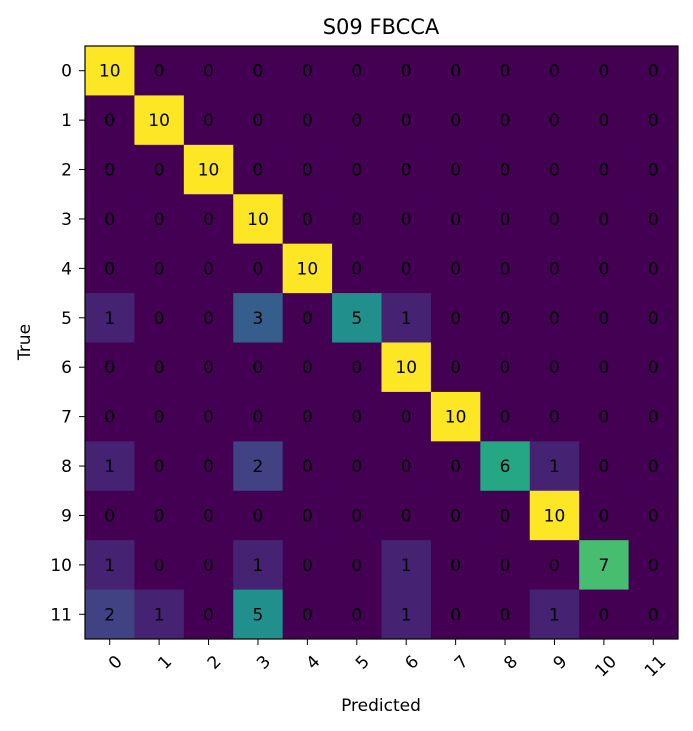 The width and height of the screenshot is (693, 731). Describe the element at coordinates (603, 566) in the screenshot. I see `cell-value-label: 7` at that location.